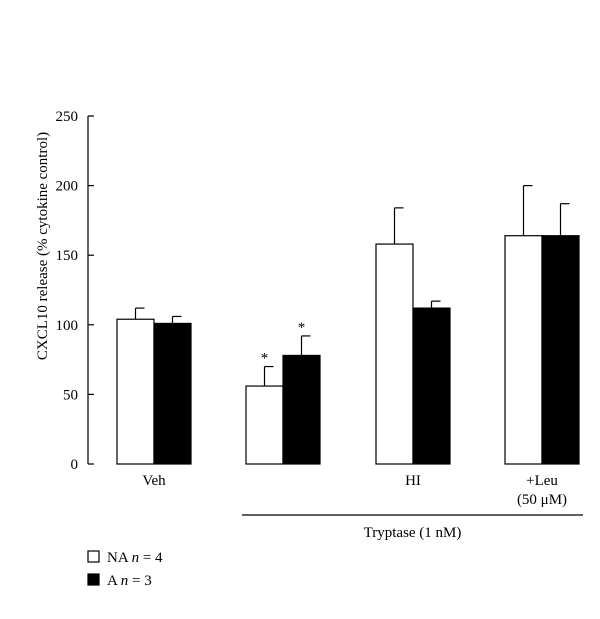 Image resolution: width=600 pixels, height=619 pixels. What do you see at coordinates (43, 246) in the screenshot?
I see `y-axis-title: CXCL10 release (% cytokine control)` at bounding box center [43, 246].